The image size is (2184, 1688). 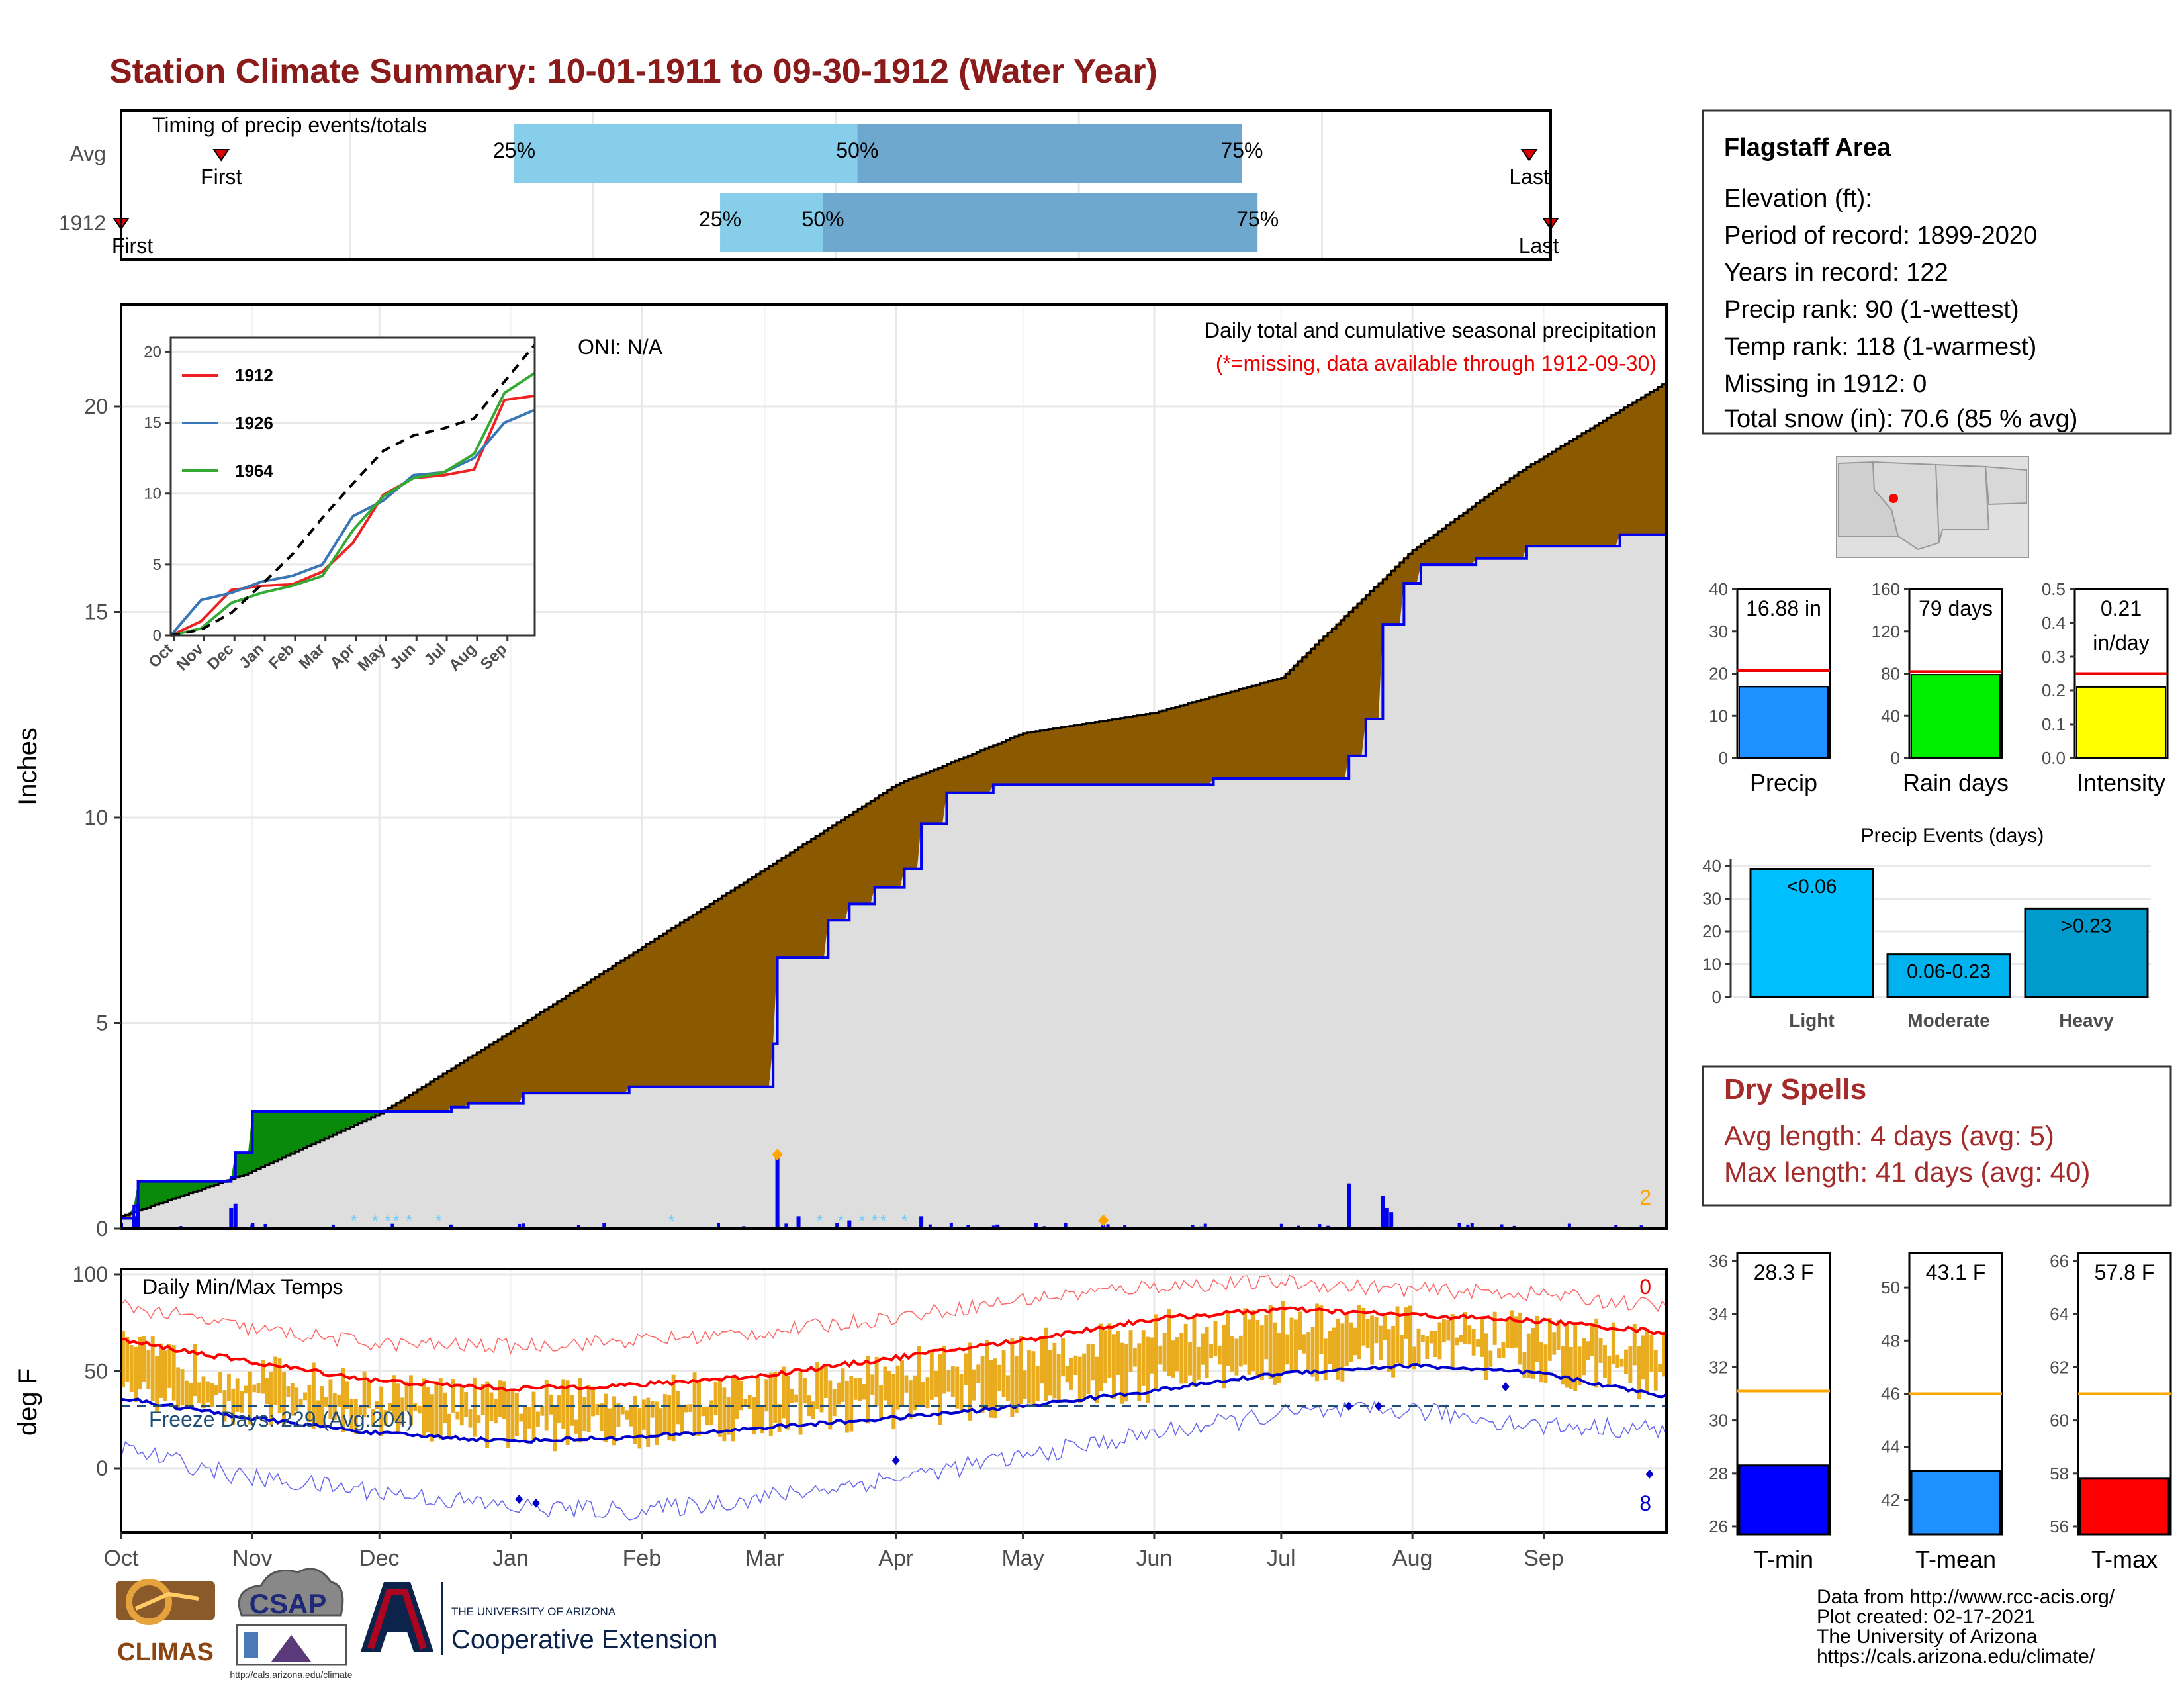 What do you see at coordinates (96, 406) in the screenshot?
I see `precip-ytick-label: 20` at bounding box center [96, 406].